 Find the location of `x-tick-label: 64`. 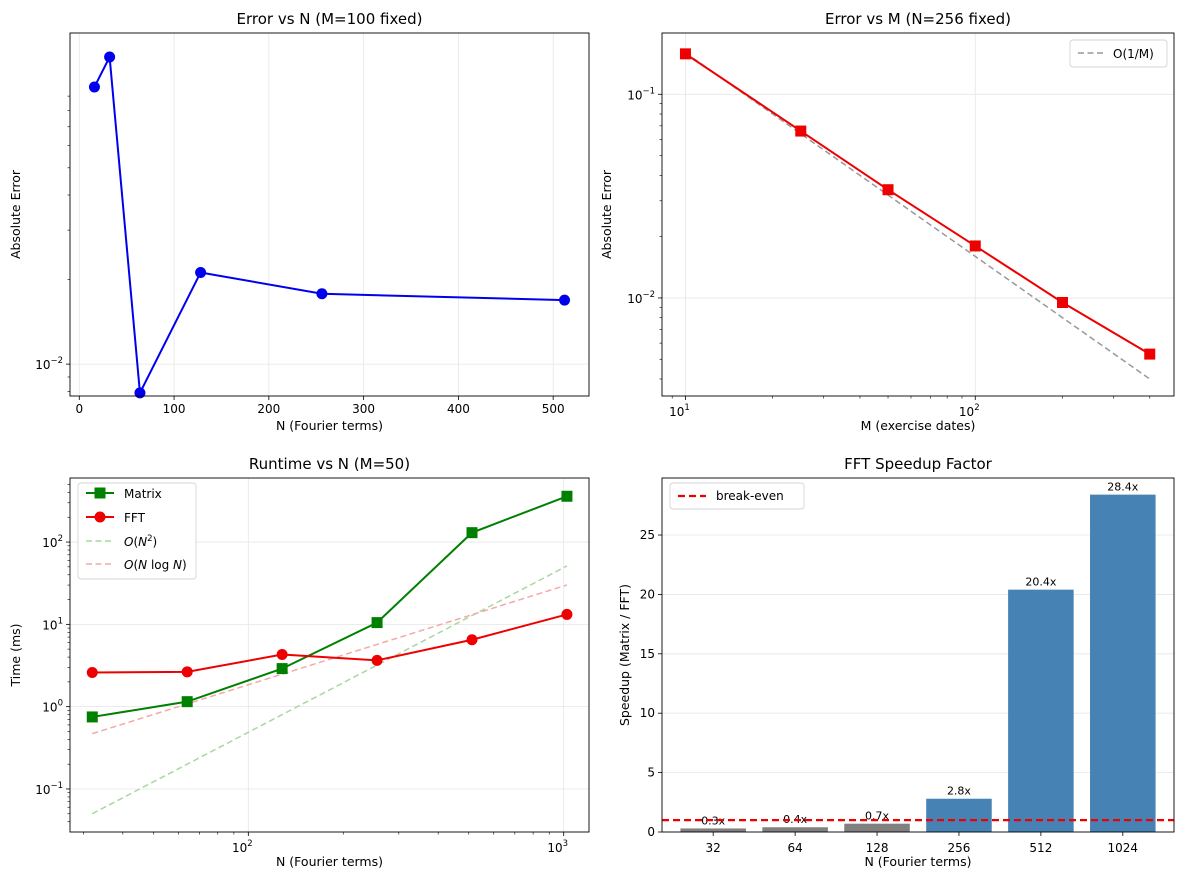

x-tick-label: 64 is located at coordinates (794, 848).